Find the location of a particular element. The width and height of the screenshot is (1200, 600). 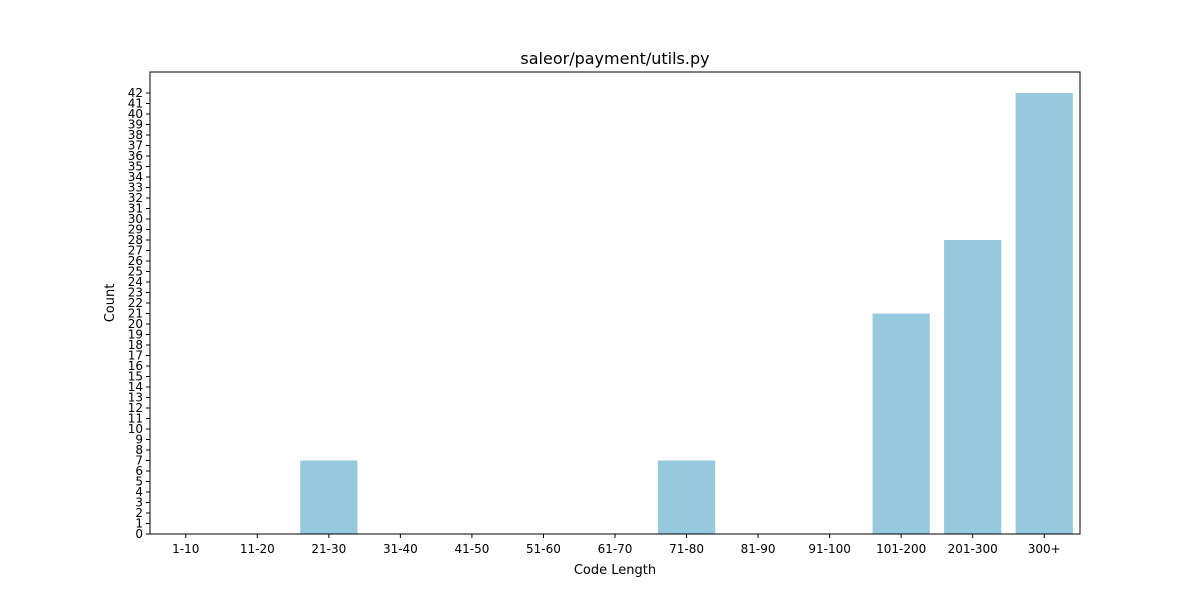

x-tick-label: 31-40 is located at coordinates (400, 549).